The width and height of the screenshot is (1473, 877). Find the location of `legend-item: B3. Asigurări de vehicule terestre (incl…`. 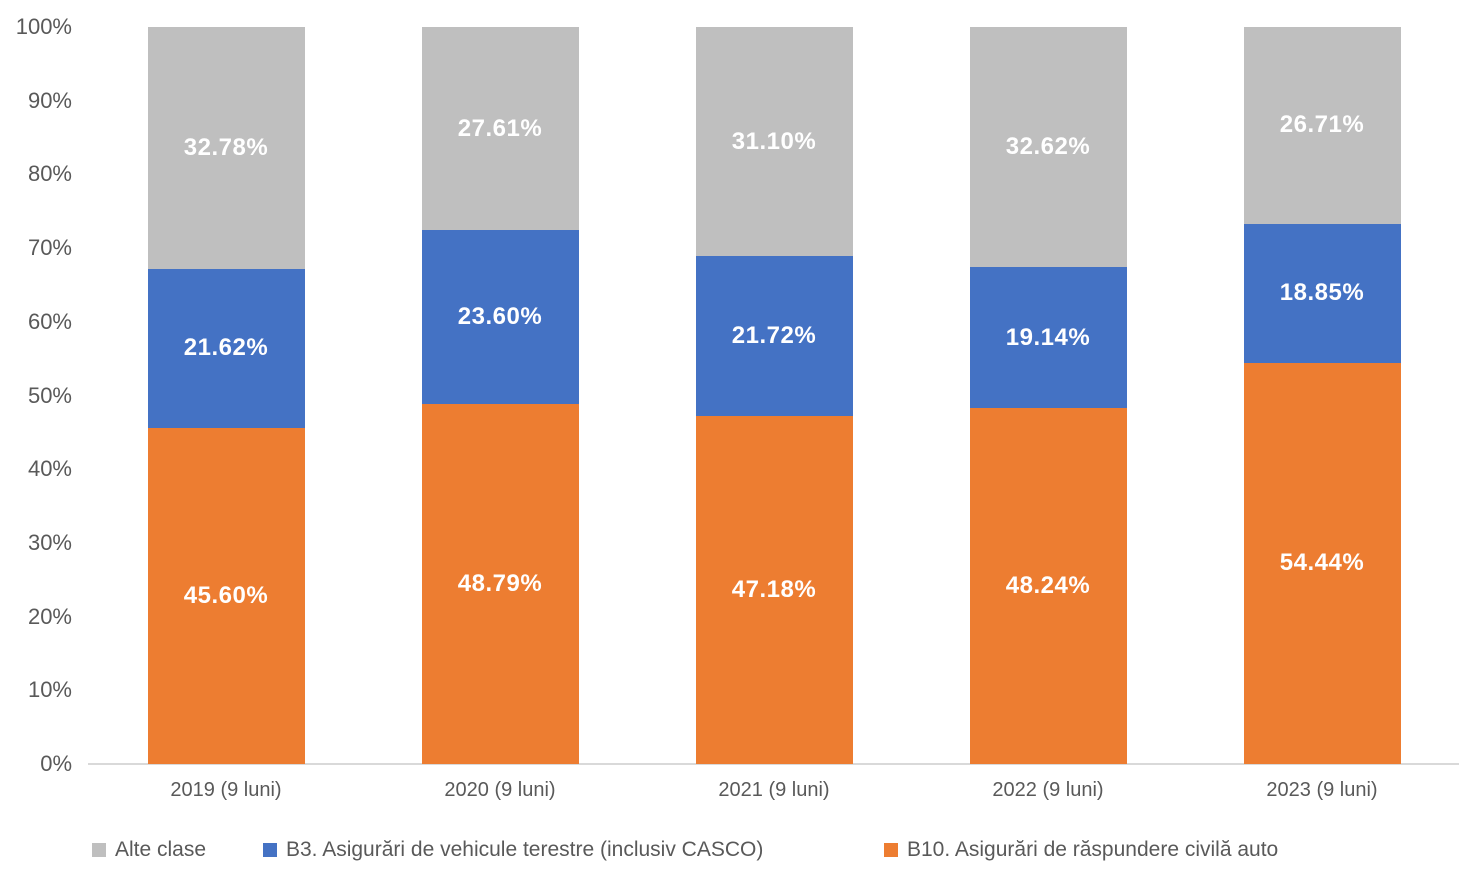

legend-item: B3. Asigurări de vehicule terestre (incl… is located at coordinates (513, 850).